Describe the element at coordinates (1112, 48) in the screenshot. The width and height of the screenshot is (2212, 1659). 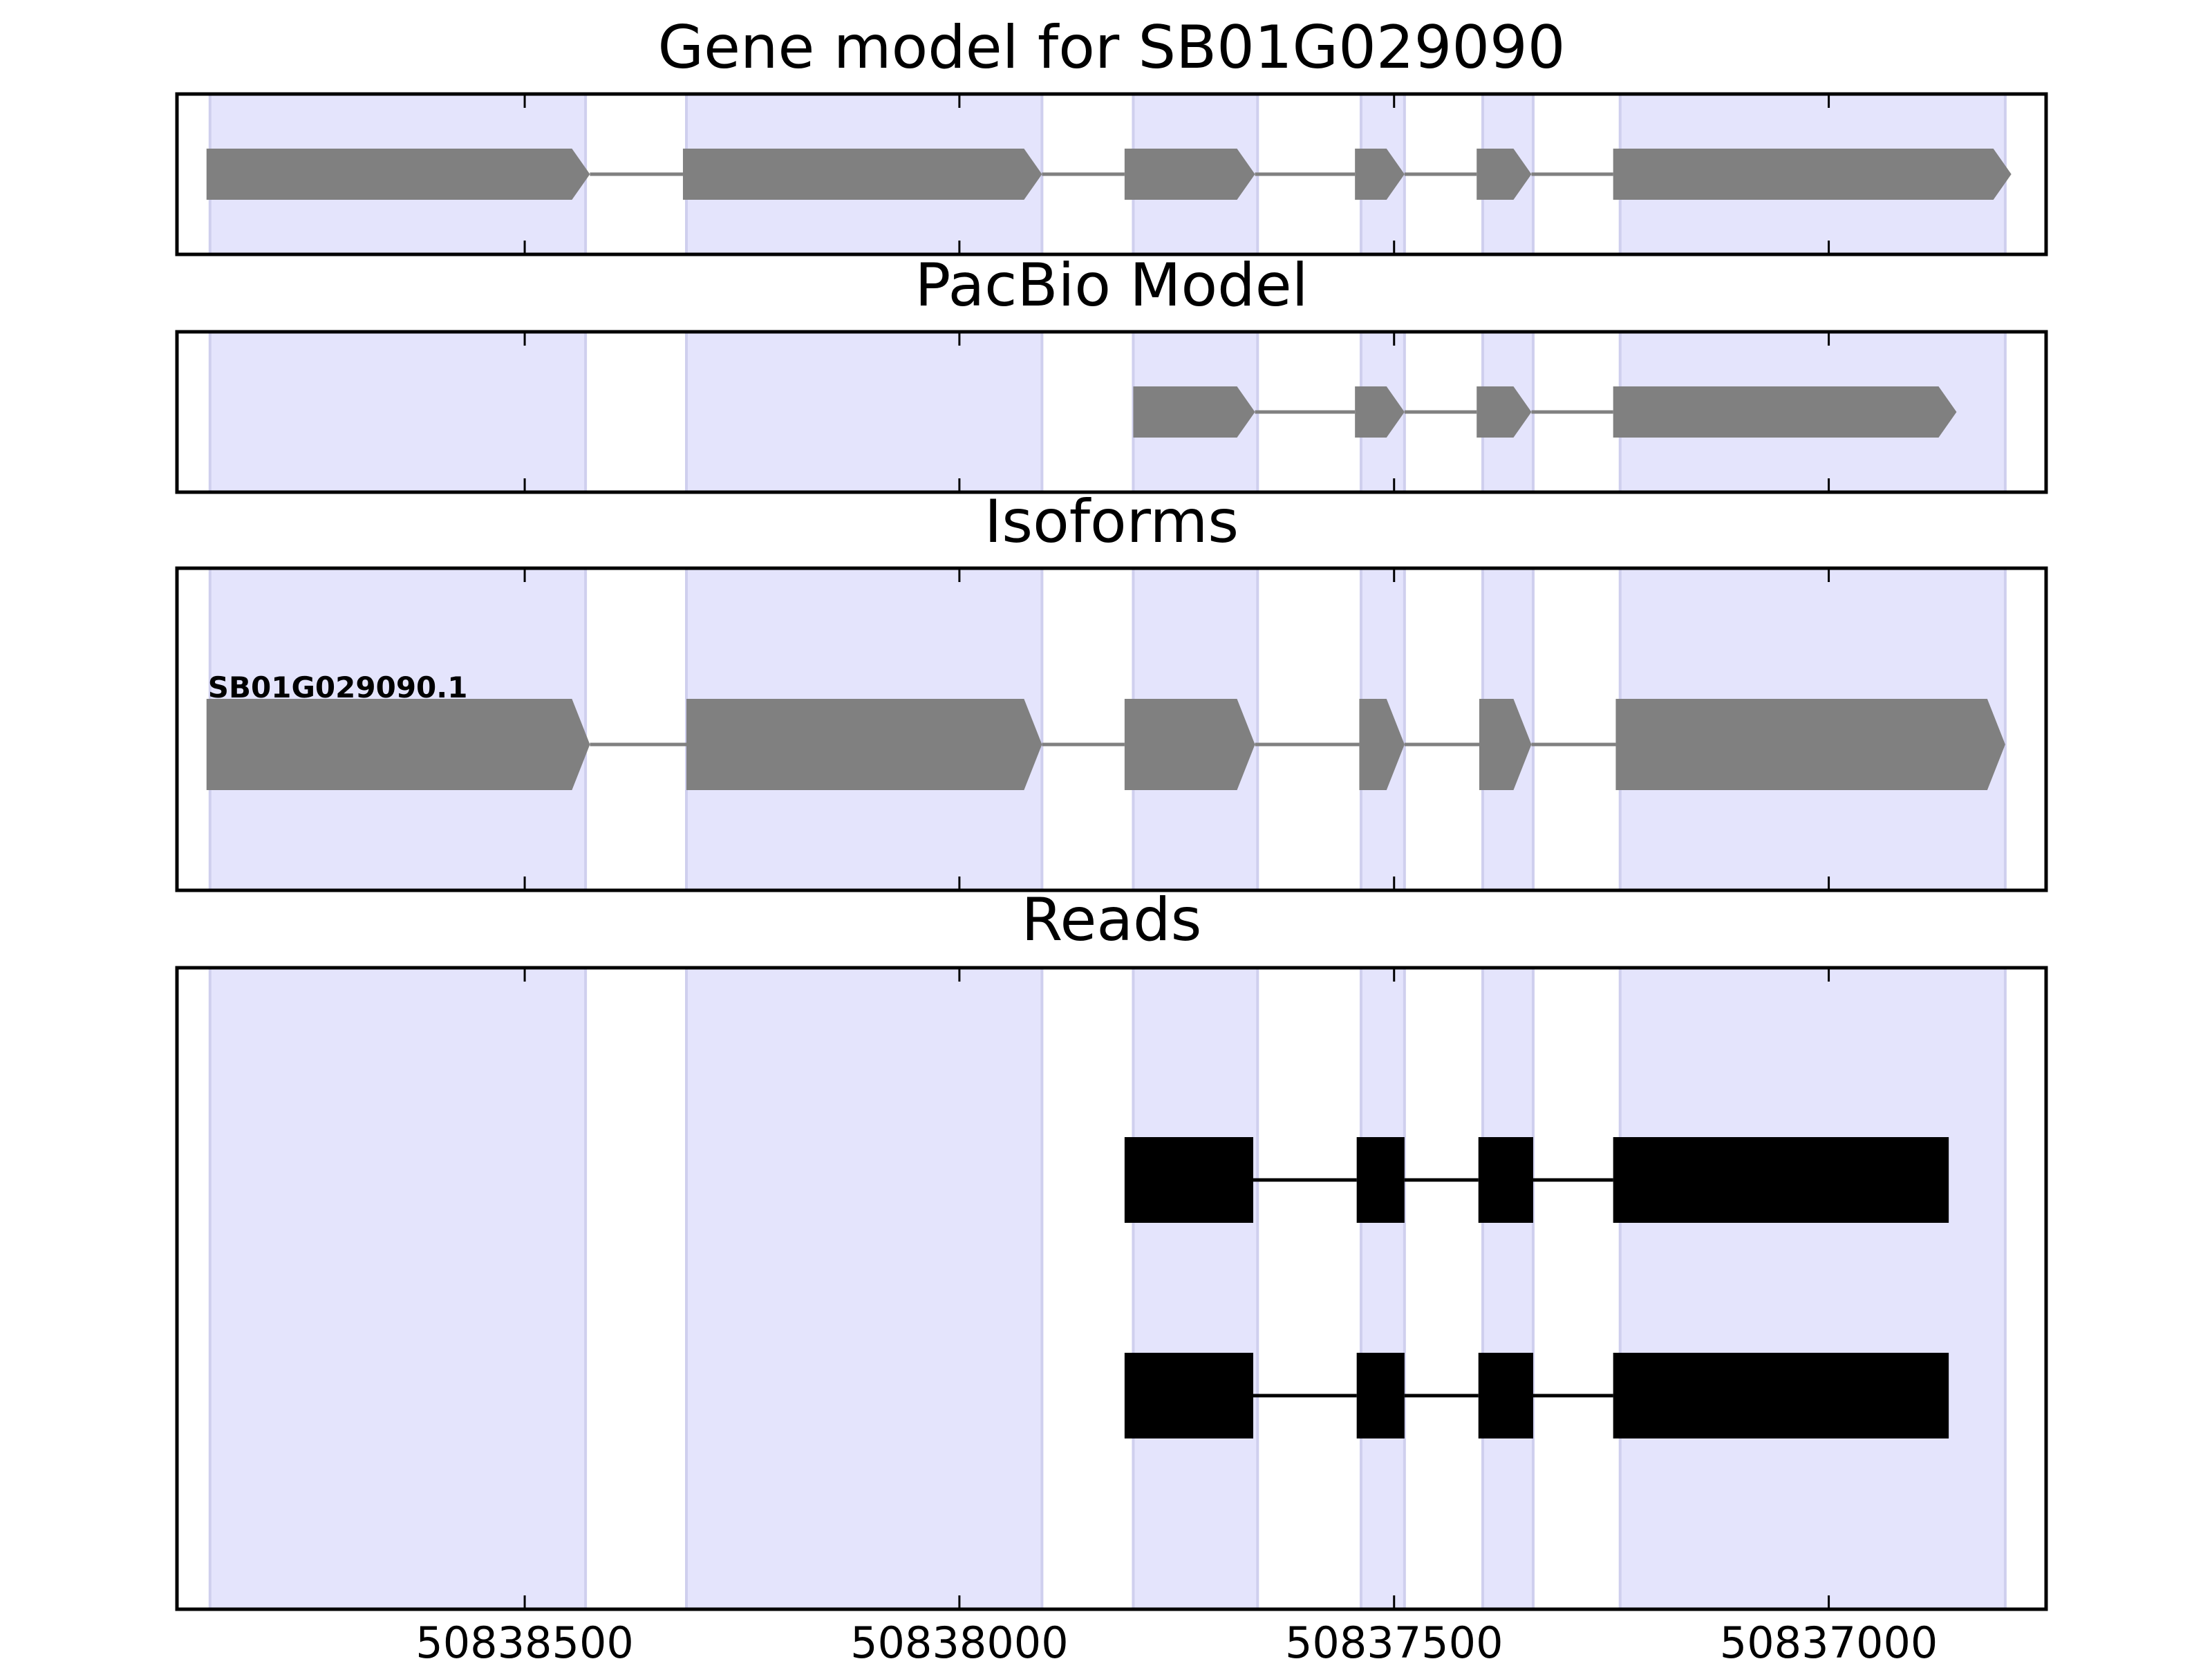
I see `panel-title: Gene model for SB01G029090` at that location.